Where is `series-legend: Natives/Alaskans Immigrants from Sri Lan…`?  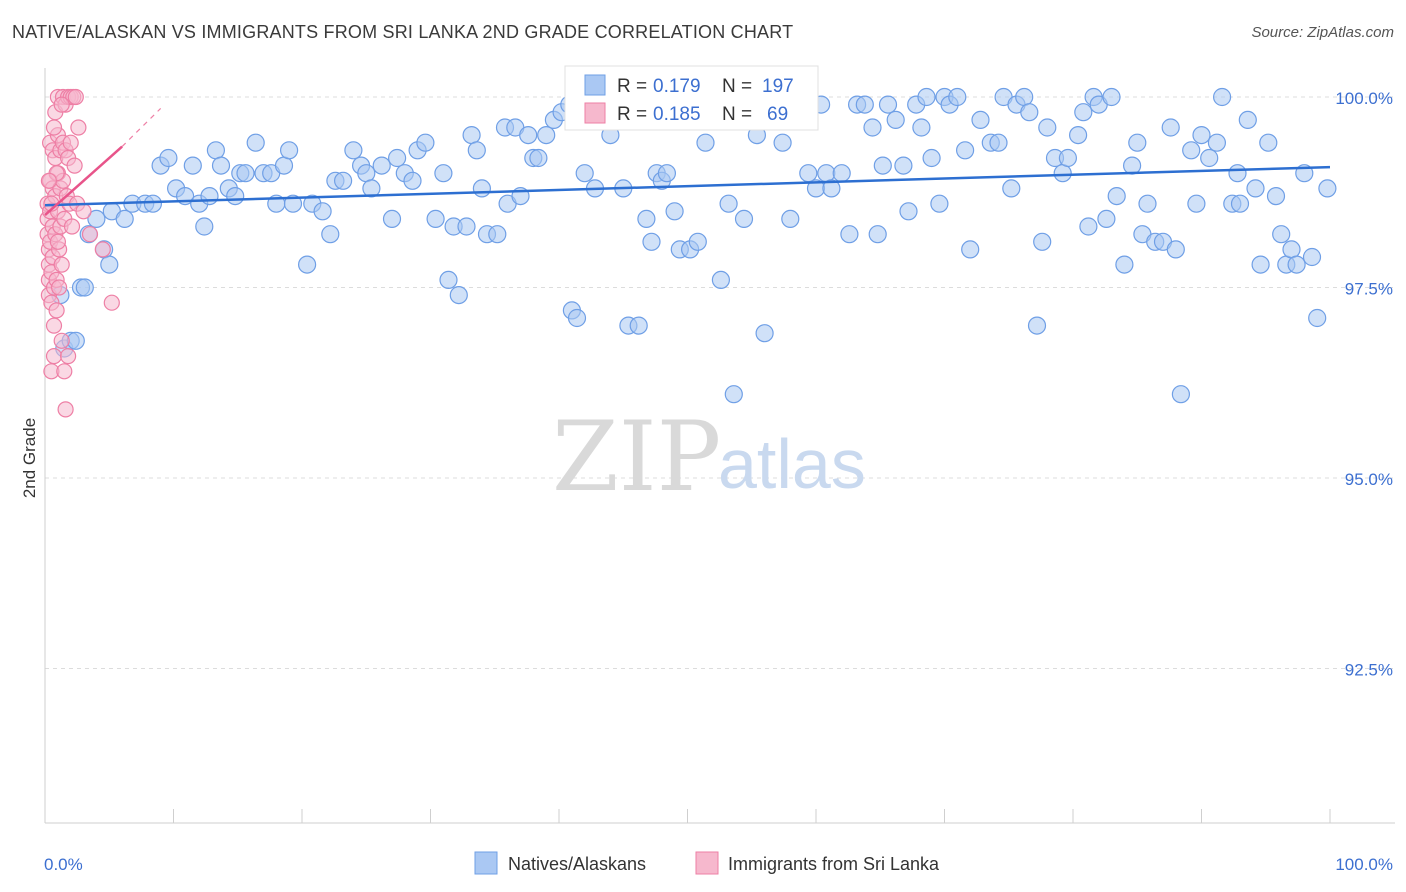 series-legend: Natives/Alaskans Immigrants from Sri Lan… is located at coordinates (707, 863).